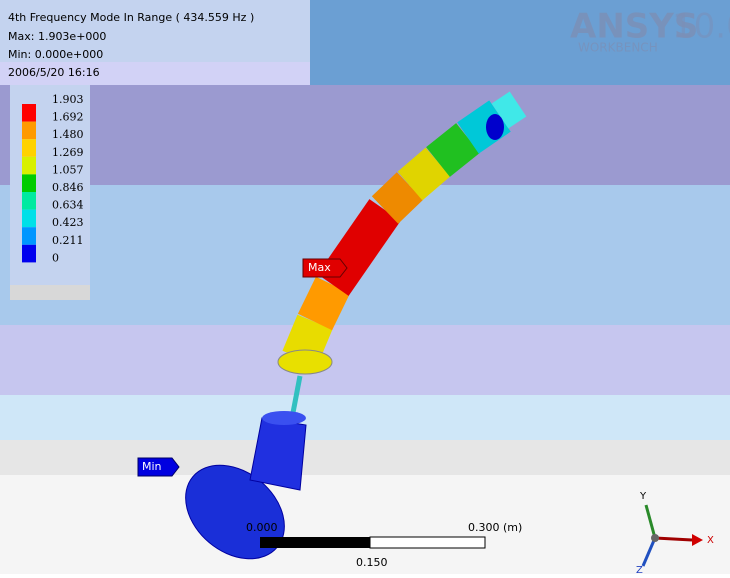 The height and width of the screenshot is (578, 730). What do you see at coordinates (710, 540) in the screenshot?
I see `triad-x: X` at bounding box center [710, 540].